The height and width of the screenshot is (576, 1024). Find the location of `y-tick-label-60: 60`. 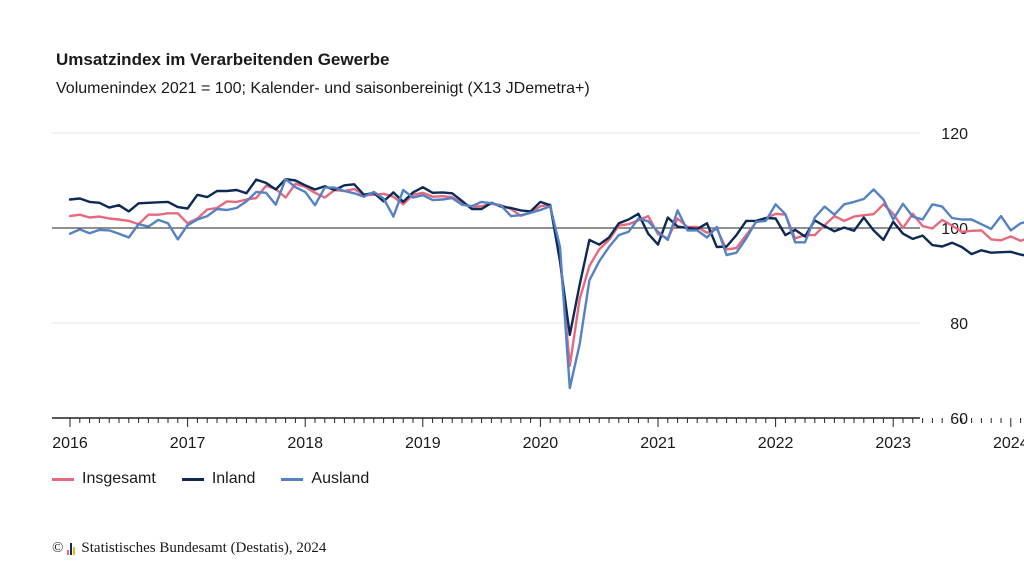

y-tick-label-60: 60 is located at coordinates (959, 419).